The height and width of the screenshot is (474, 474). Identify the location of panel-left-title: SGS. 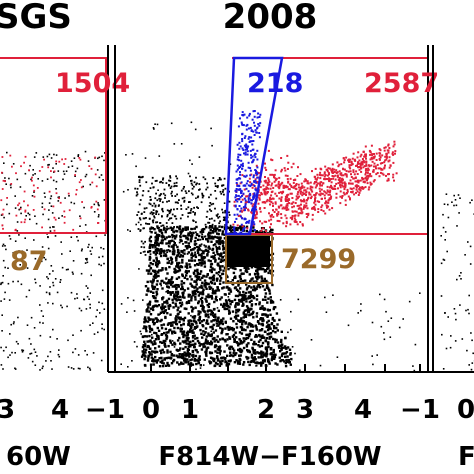
(36, 18).